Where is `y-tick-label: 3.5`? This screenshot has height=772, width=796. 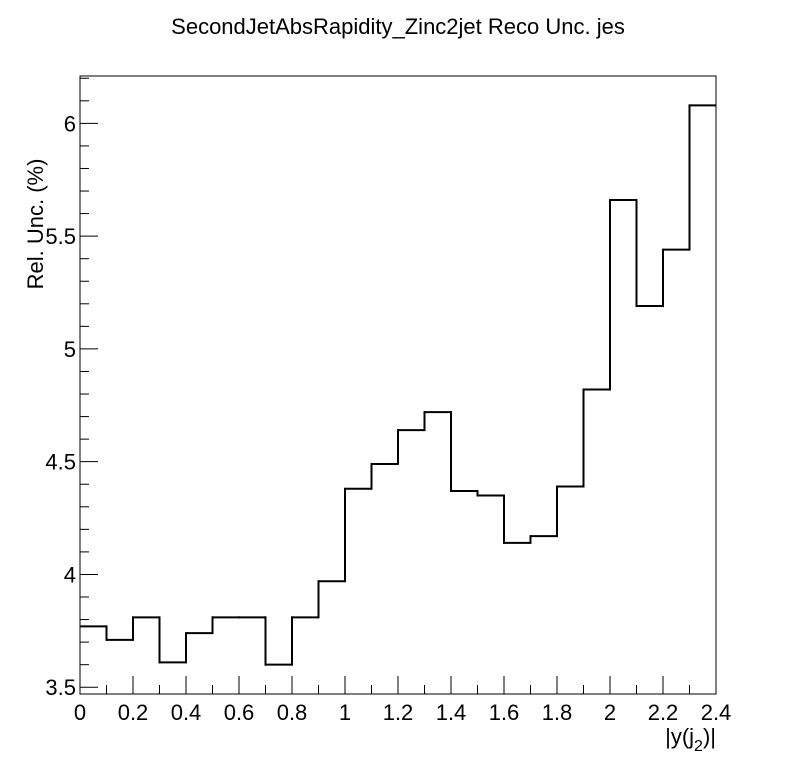
y-tick-label: 3.5 is located at coordinates (60, 687).